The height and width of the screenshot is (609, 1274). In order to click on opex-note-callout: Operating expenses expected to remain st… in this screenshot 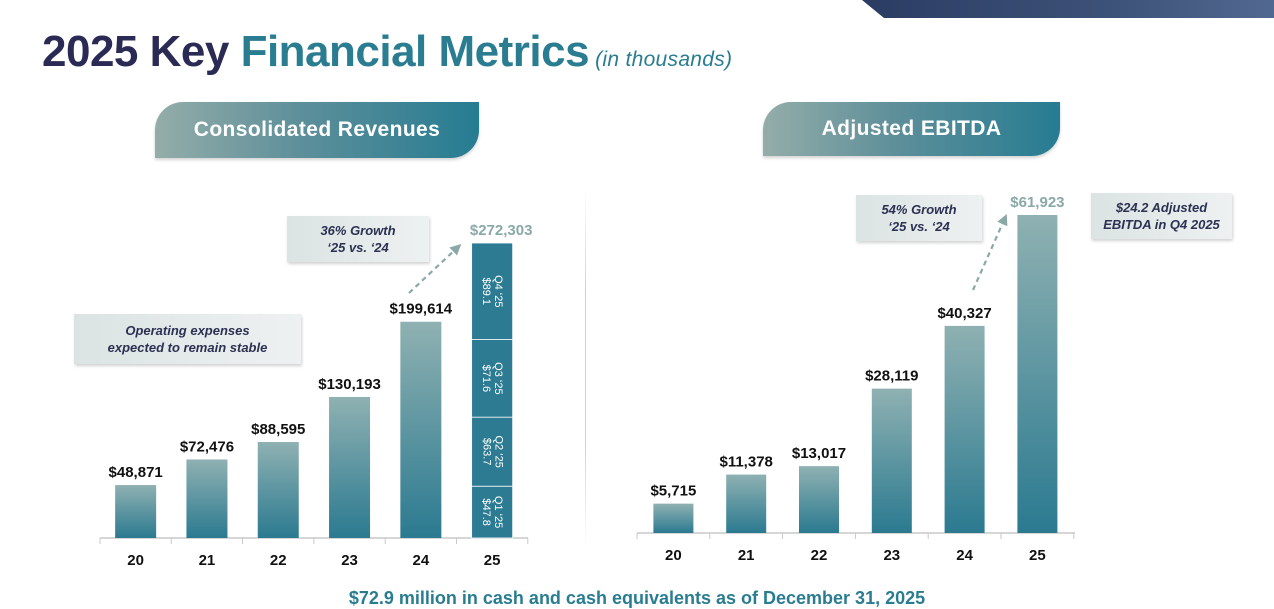, I will do `click(187, 339)`.